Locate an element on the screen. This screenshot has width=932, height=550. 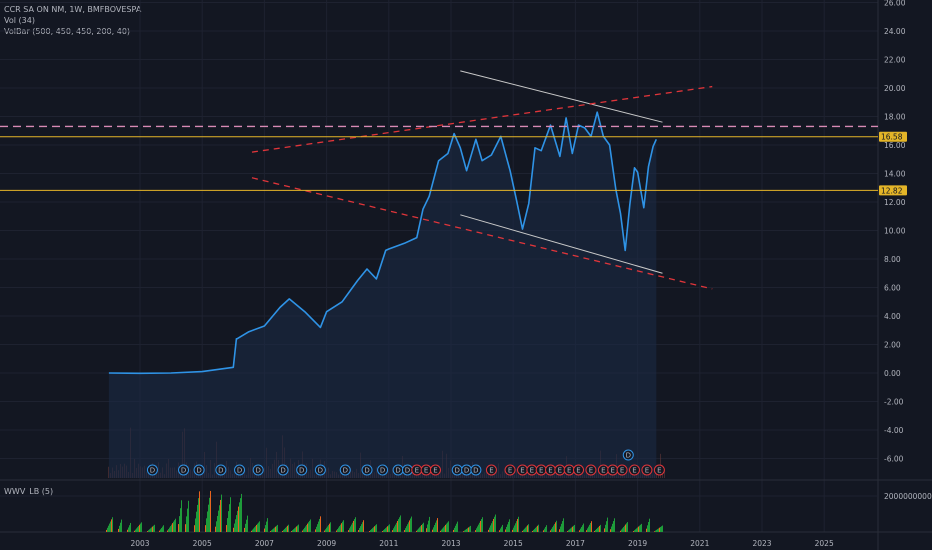
price-tag-label: 12.82 is located at coordinates (892, 190).